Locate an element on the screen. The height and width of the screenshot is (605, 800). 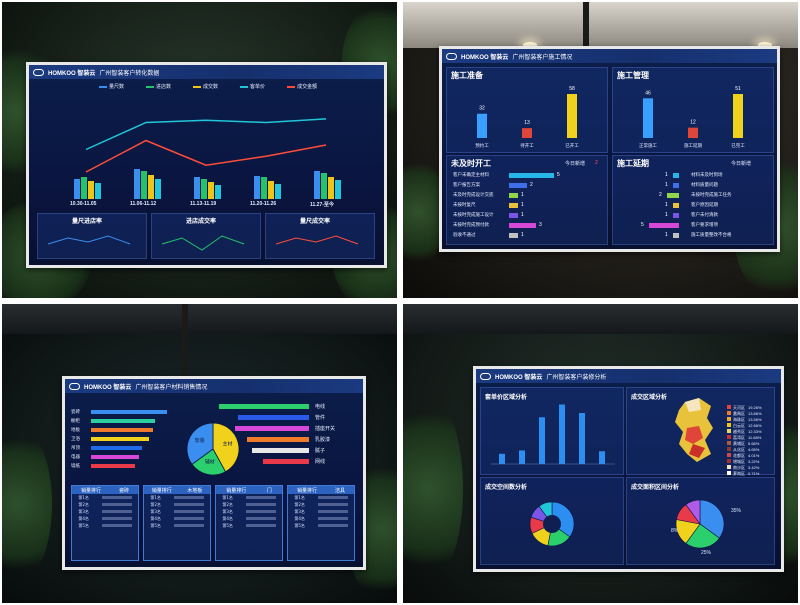
pie-label: 软装 is located at coordinates (200, 440).